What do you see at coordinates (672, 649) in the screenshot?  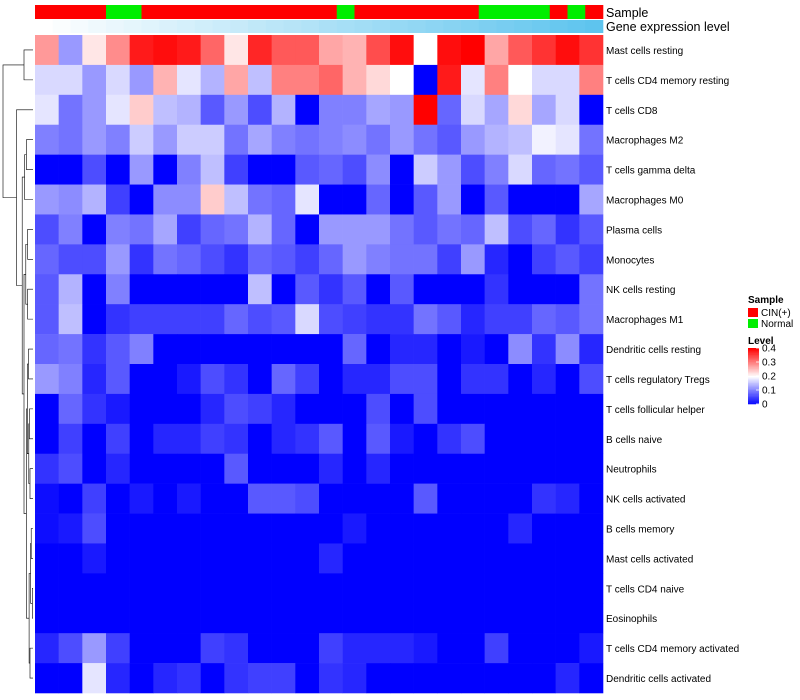 I see `row-label: T cells CD4 memory activated` at bounding box center [672, 649].